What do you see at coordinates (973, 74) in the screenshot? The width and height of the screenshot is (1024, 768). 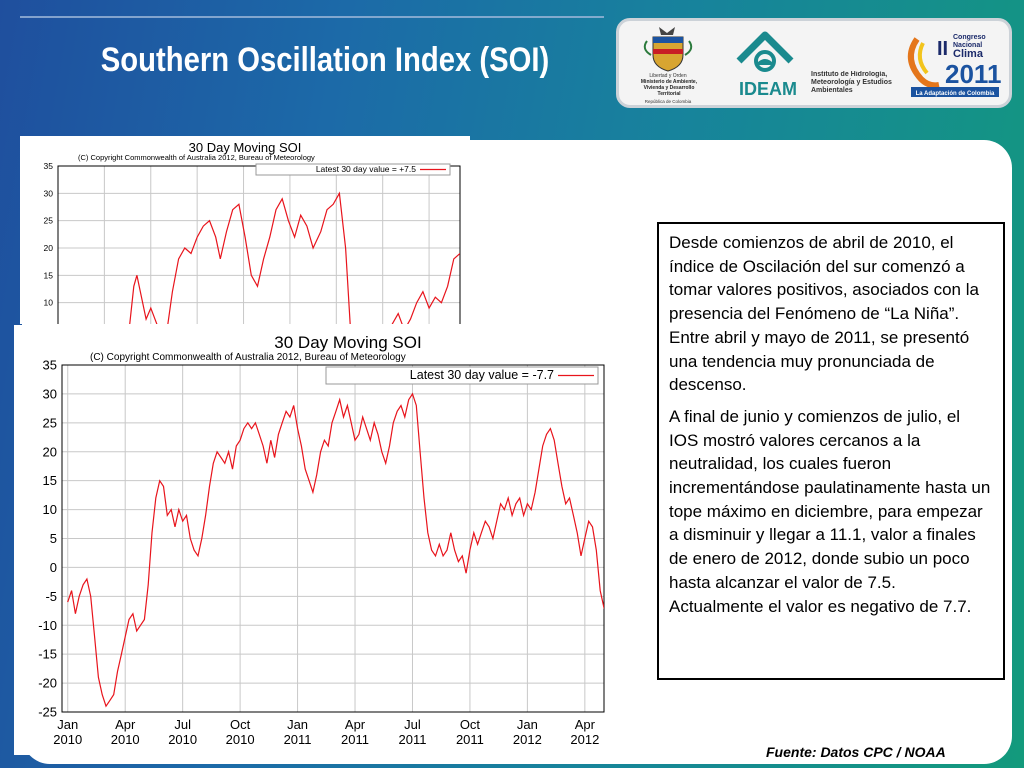 I see `congreso-year: 2011` at bounding box center [973, 74].